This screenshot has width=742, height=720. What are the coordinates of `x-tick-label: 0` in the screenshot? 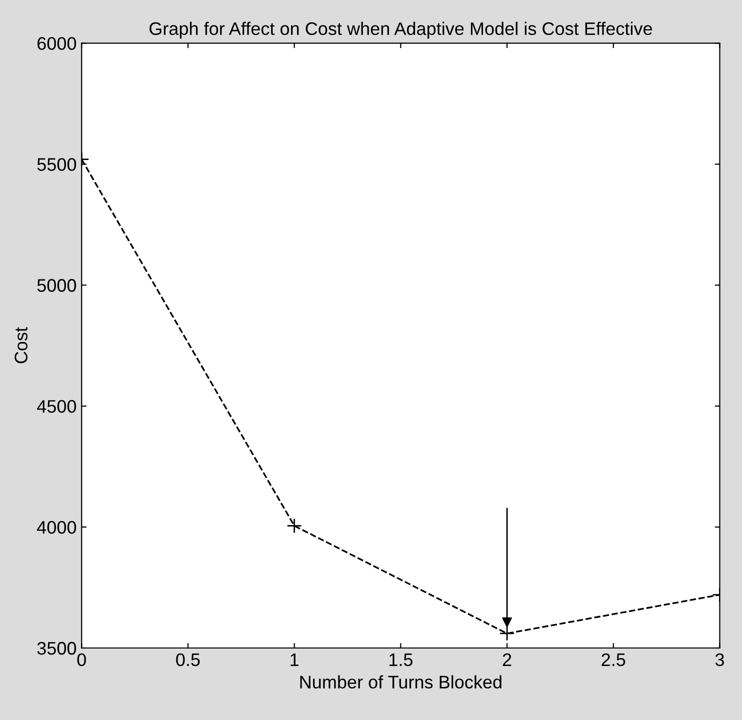 It's located at (81, 659).